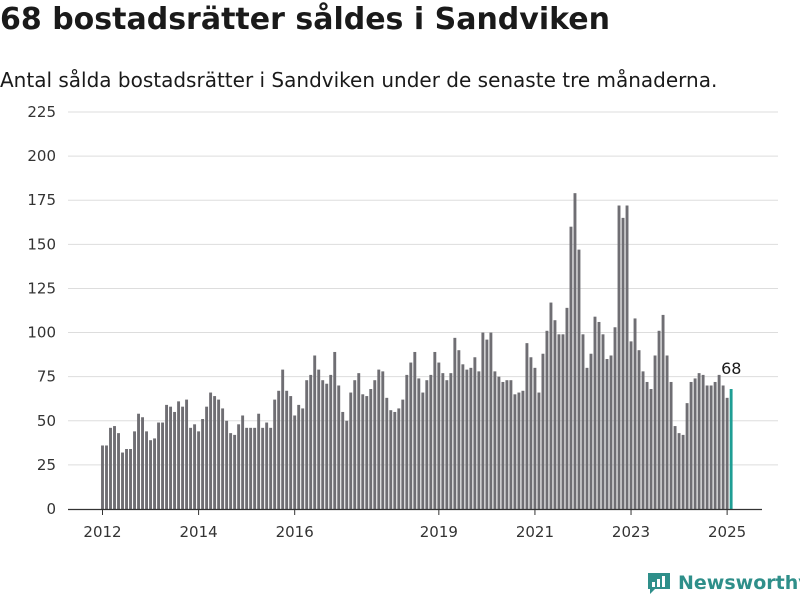 This screenshot has width=800, height=600. I want to click on brand-logo: Newsworthy, so click(723, 583).